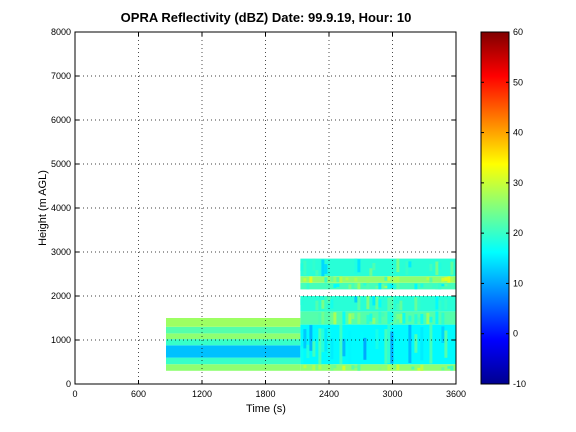 The width and height of the screenshot is (576, 432). I want to click on colorbar-tick-label: -10, so click(519, 384).